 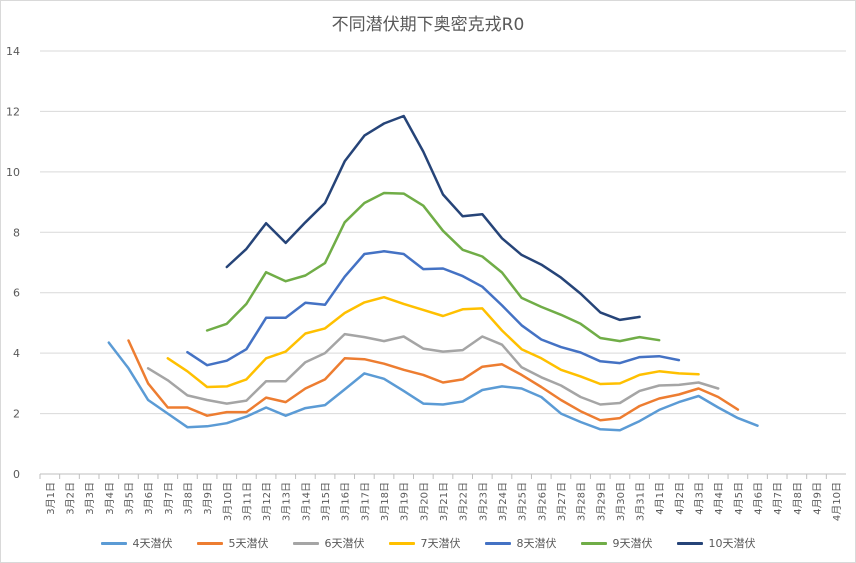 I want to click on chart-legend: 4天潜伏 5天潜伏 6天潜伏 7天潜伏 8天潜伏 9天潜伏 10天潜伏, so click(x=428, y=543).